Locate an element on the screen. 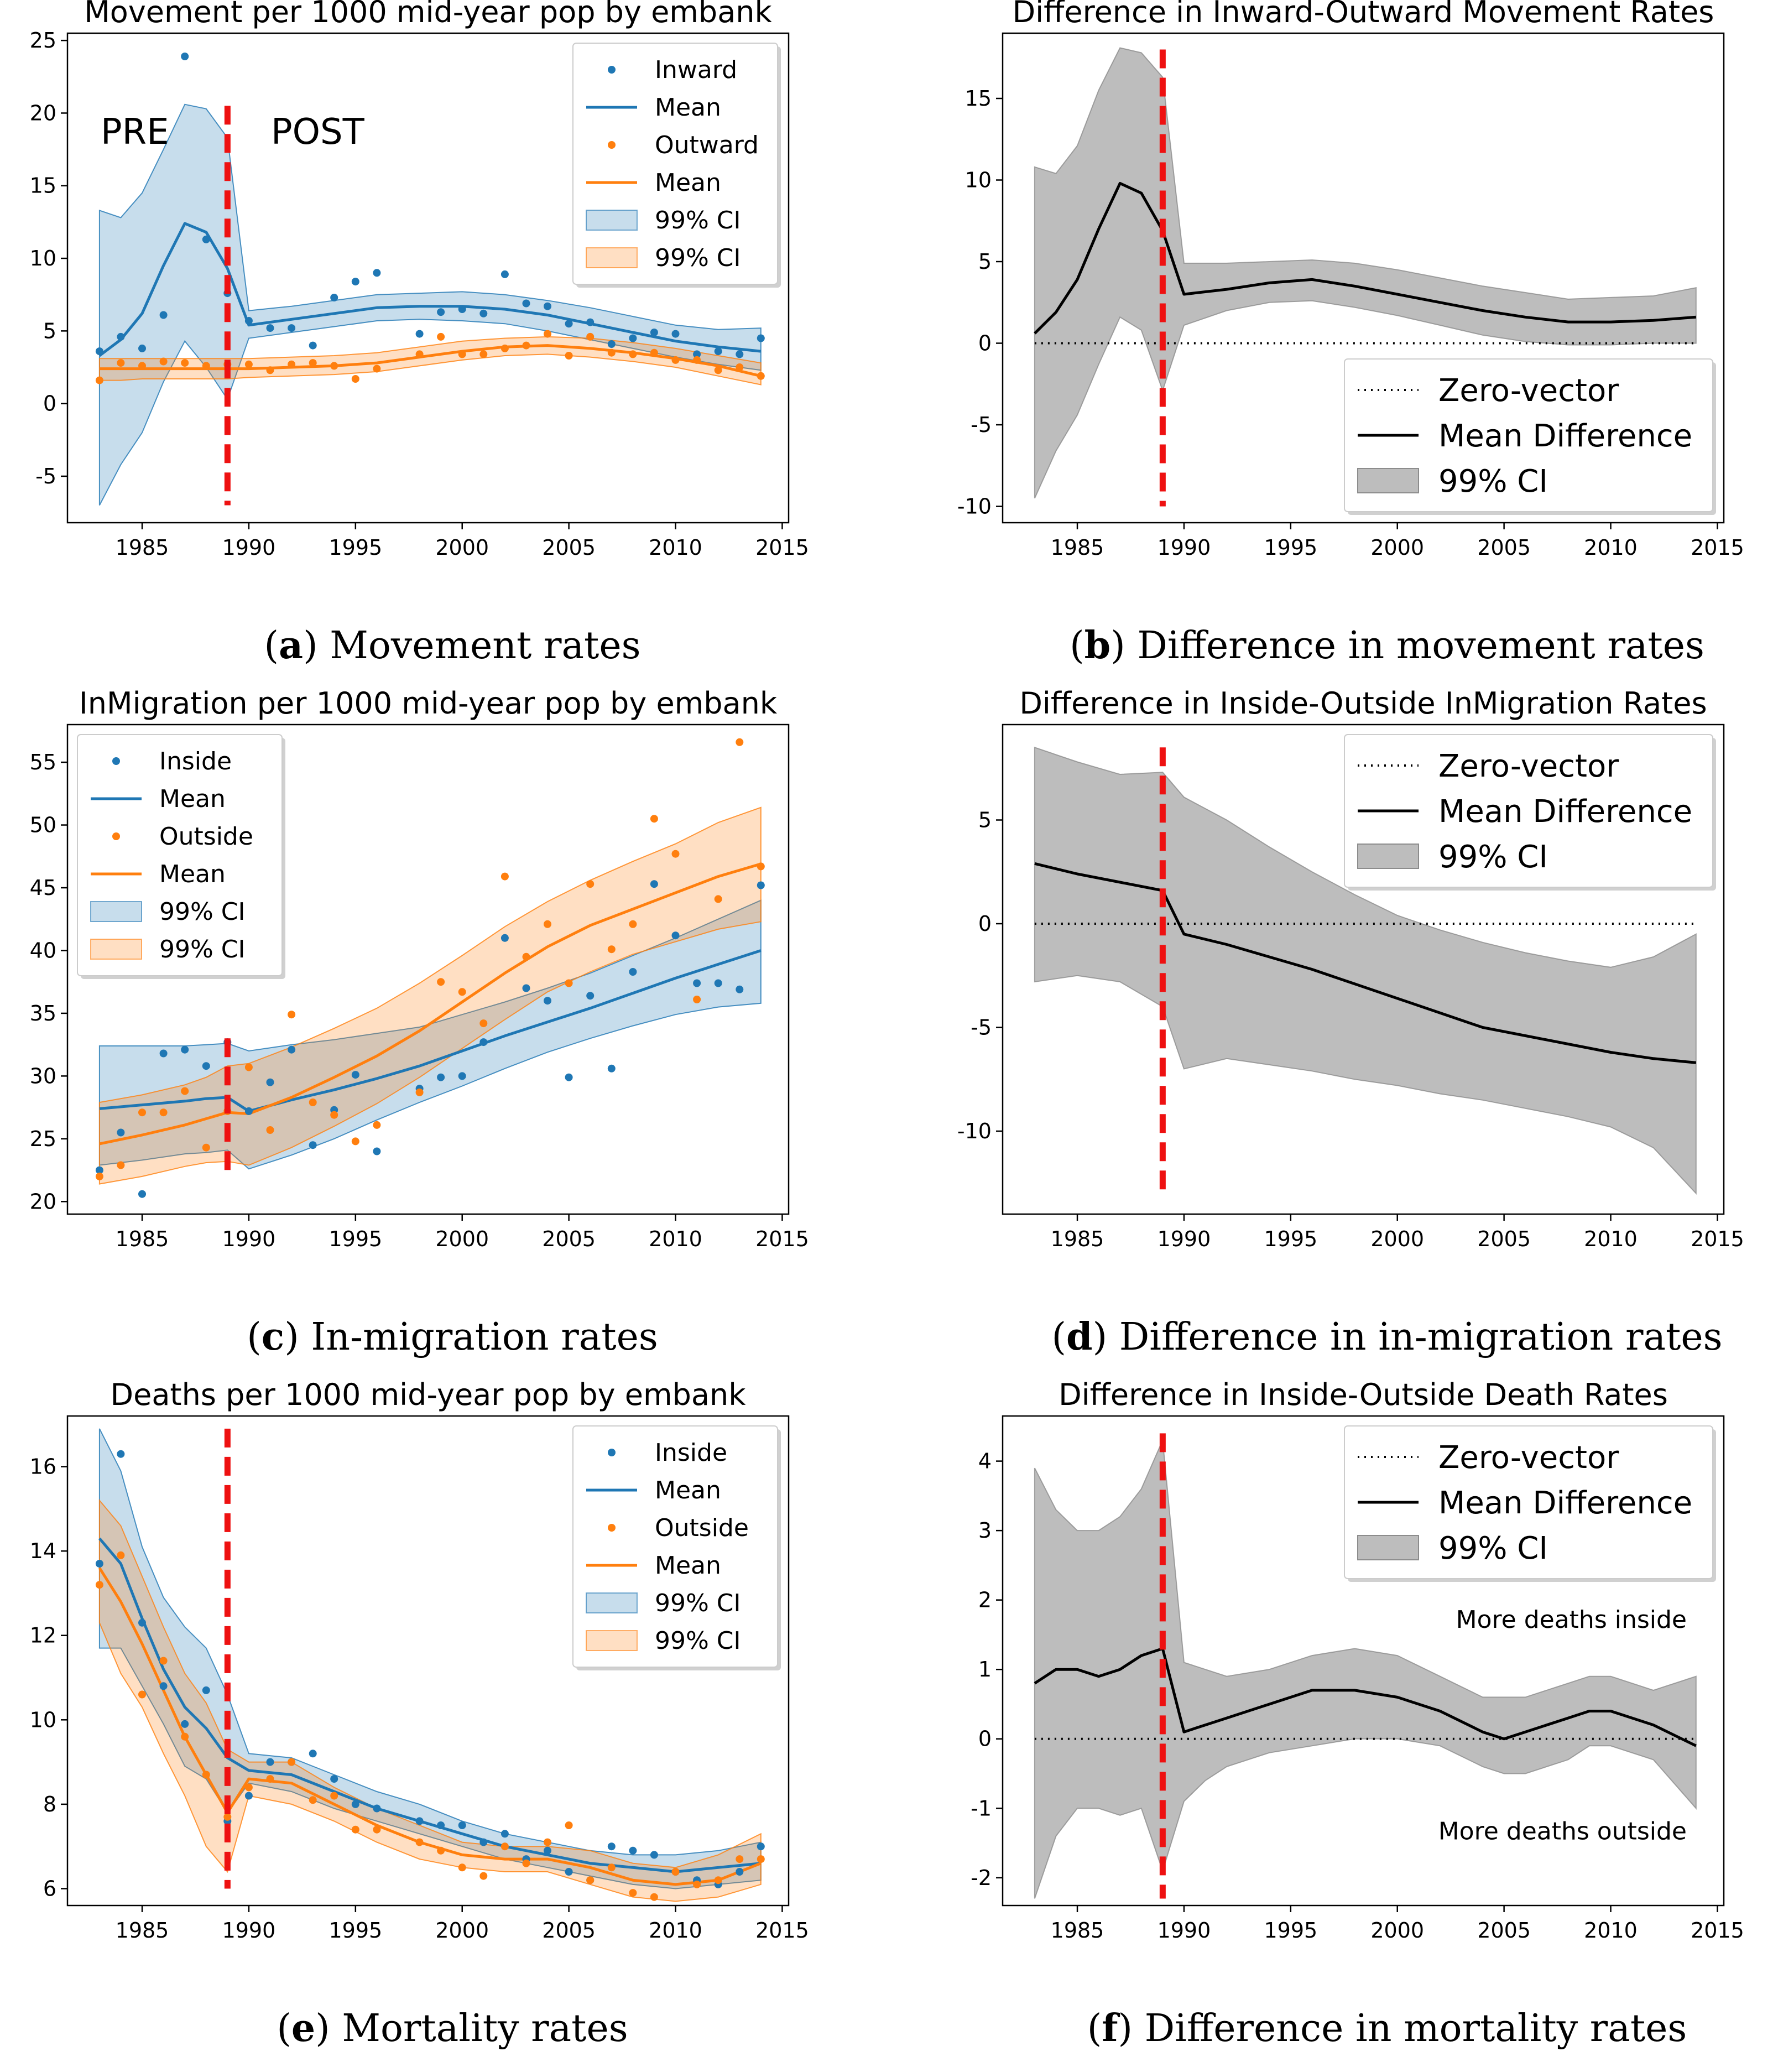 The image size is (1778, 2072). y-tick-label: 45 is located at coordinates (43, 888).